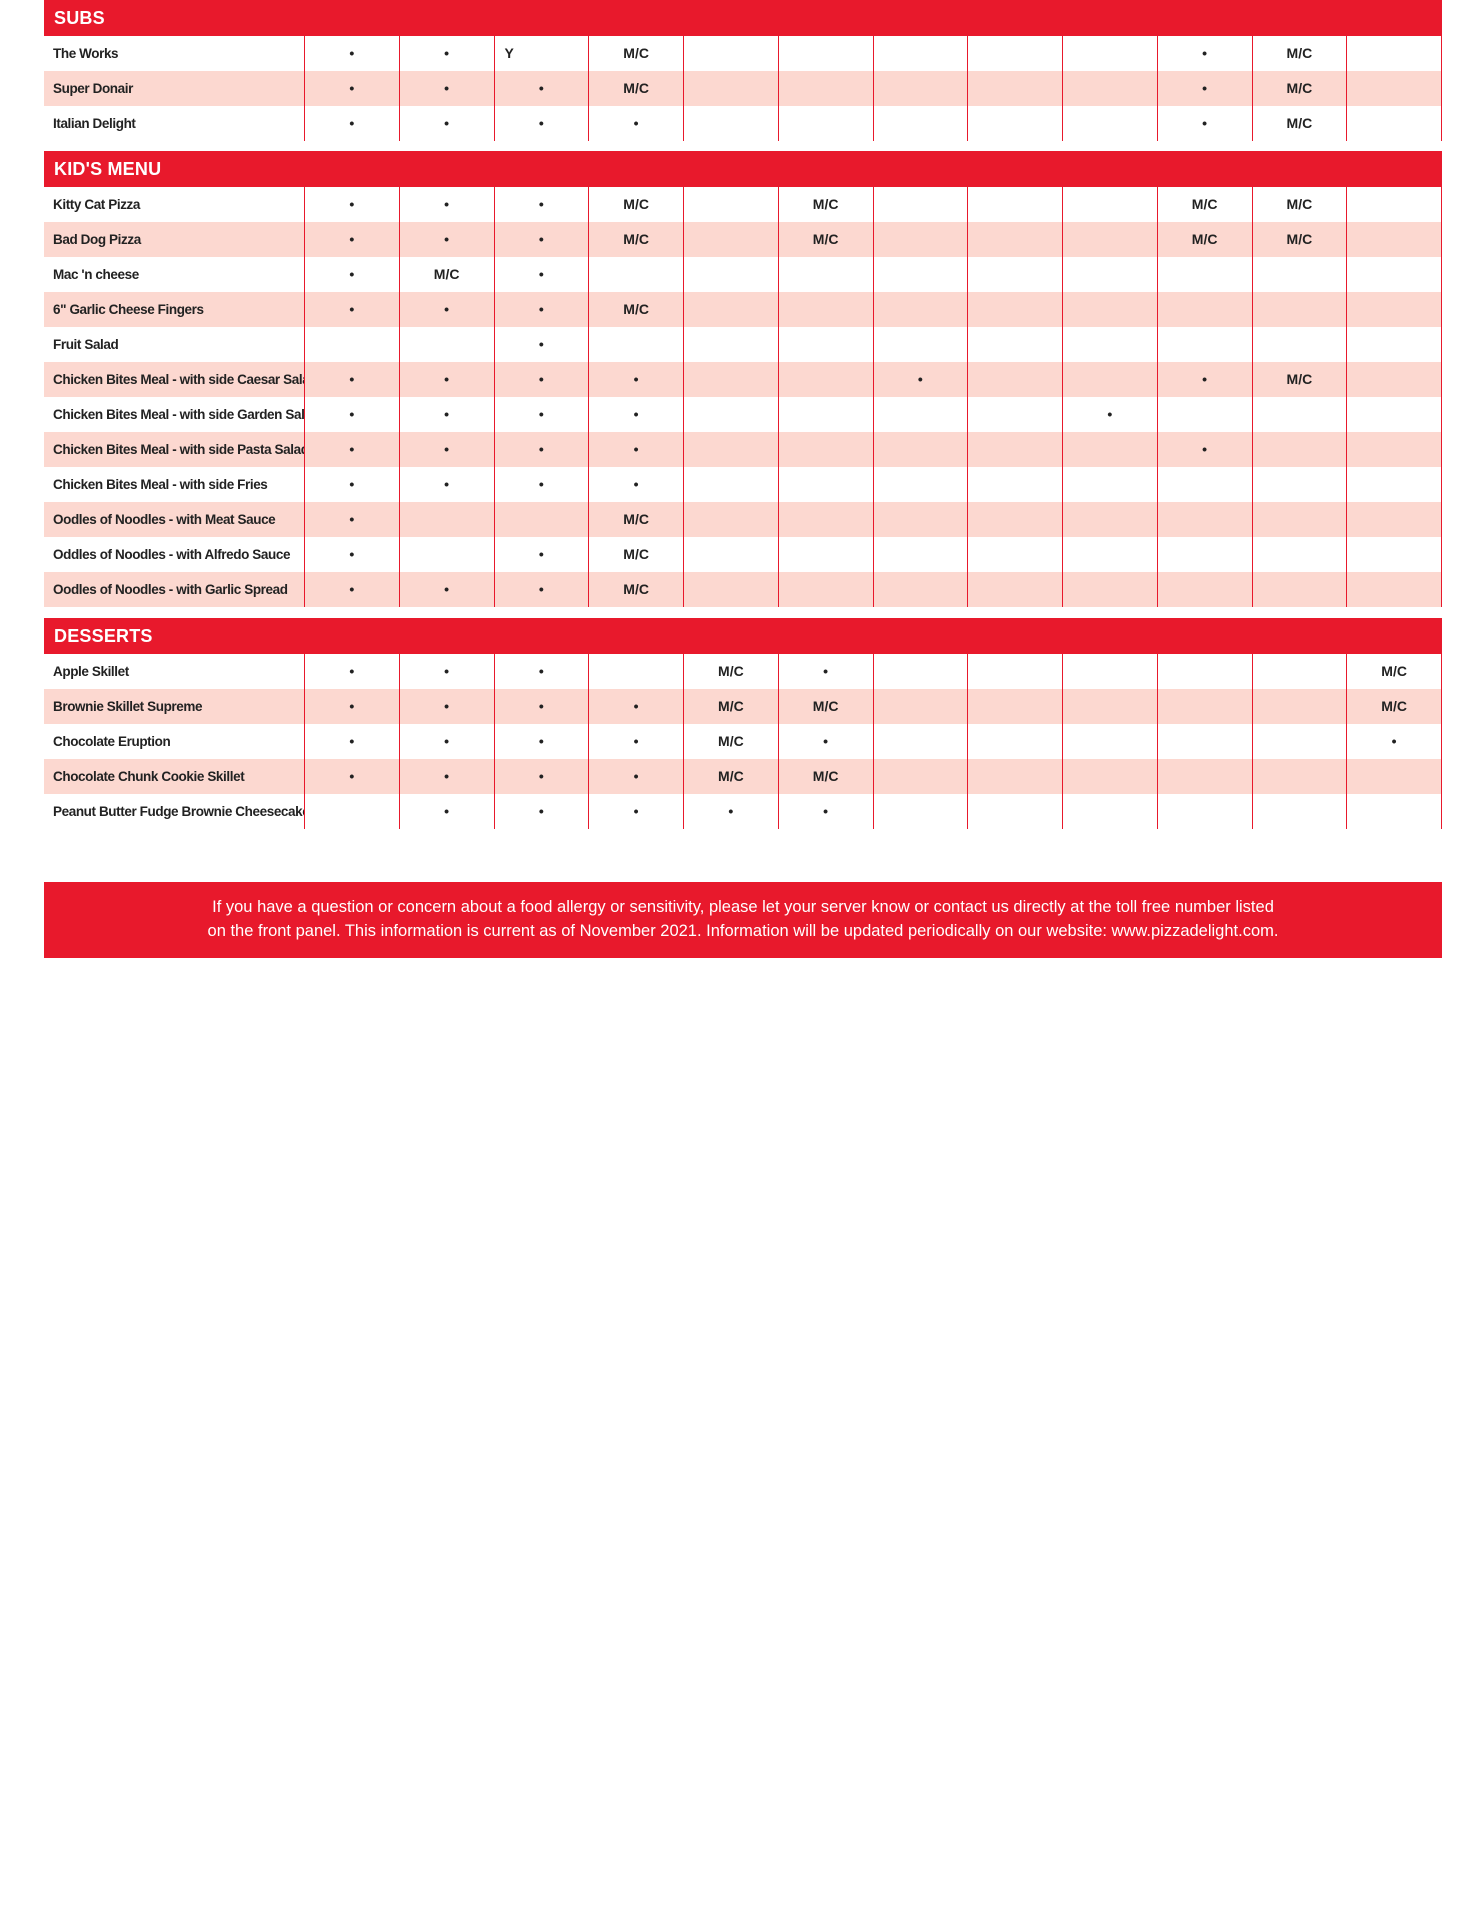 The height and width of the screenshot is (1920, 1484). I want to click on menu-item-name: Chocolate Chunk Cookie Skillet, so click(174, 776).